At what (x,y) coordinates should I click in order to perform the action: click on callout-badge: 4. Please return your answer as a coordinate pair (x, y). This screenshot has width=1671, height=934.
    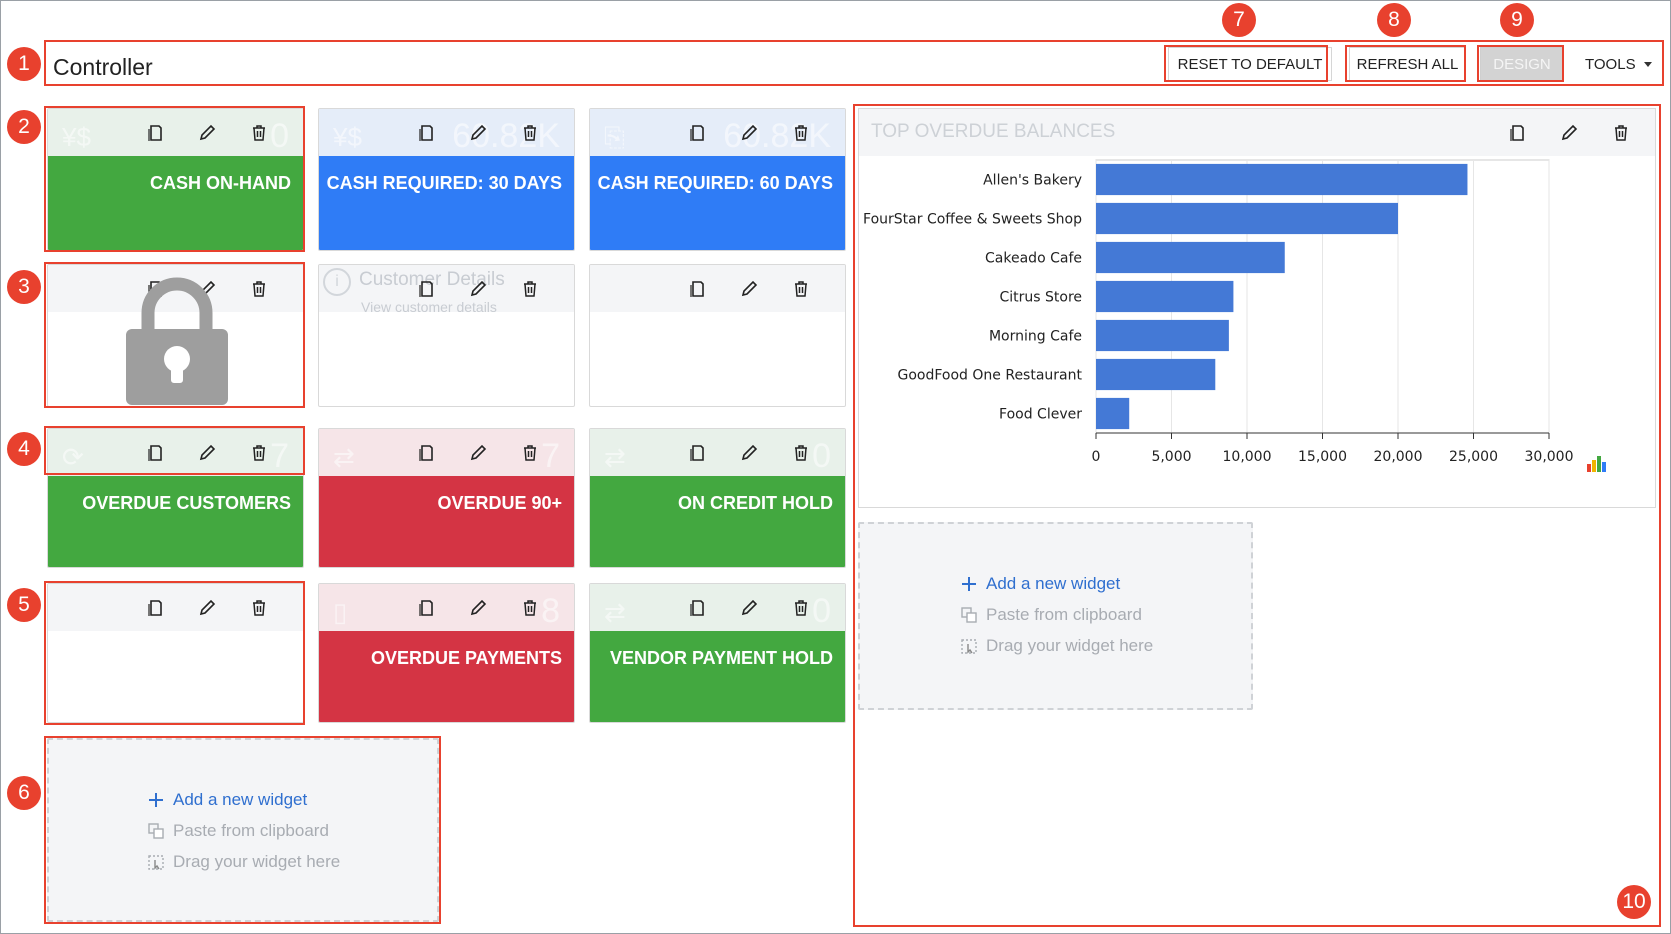
    Looking at the image, I should click on (24, 449).